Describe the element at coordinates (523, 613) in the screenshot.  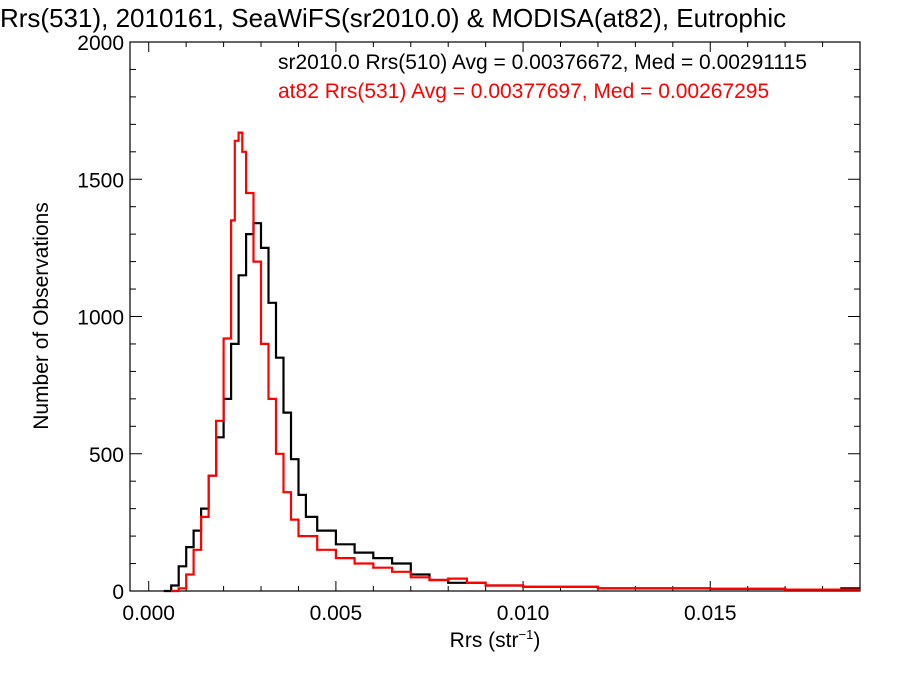
I see `x-tick-label: 0.010` at that location.